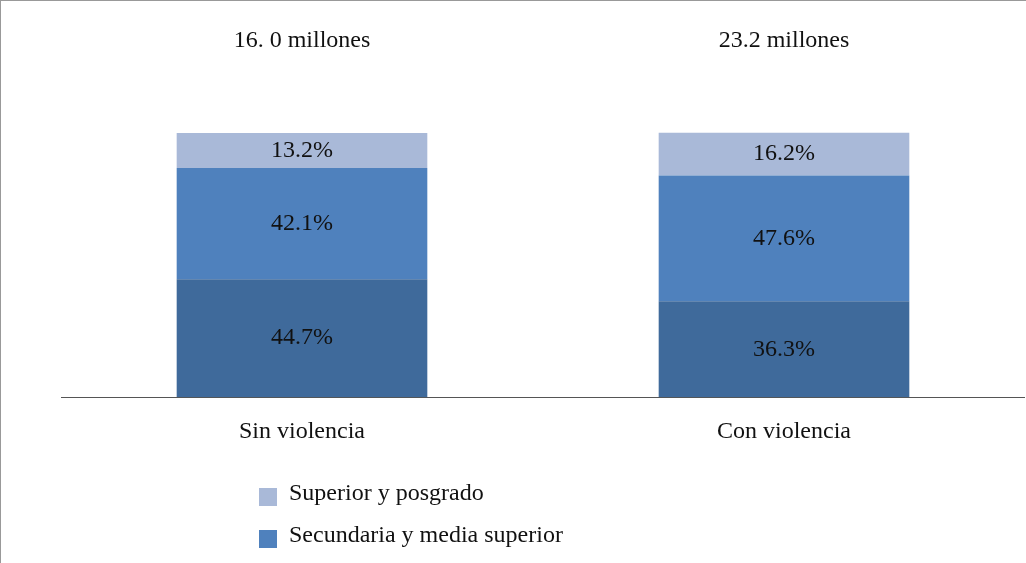  Describe the element at coordinates (302, 429) in the screenshot. I see `x-tick-label: Sin violencia` at that location.